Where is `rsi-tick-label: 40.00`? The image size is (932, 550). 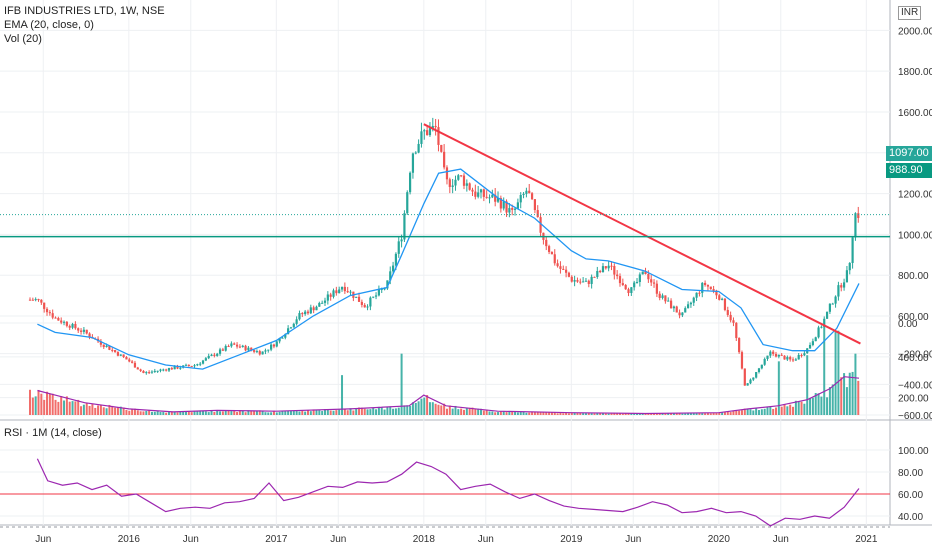 rsi-tick-label: 40.00 is located at coordinates (910, 517).